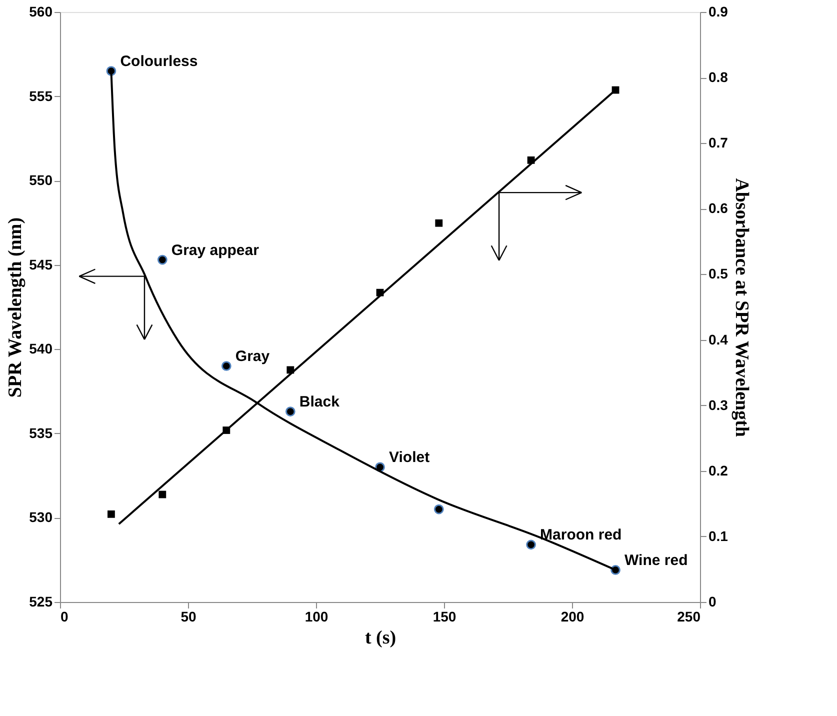 The width and height of the screenshot is (837, 716). Describe the element at coordinates (718, 536) in the screenshot. I see `y2-tick-label: 0.1` at that location.